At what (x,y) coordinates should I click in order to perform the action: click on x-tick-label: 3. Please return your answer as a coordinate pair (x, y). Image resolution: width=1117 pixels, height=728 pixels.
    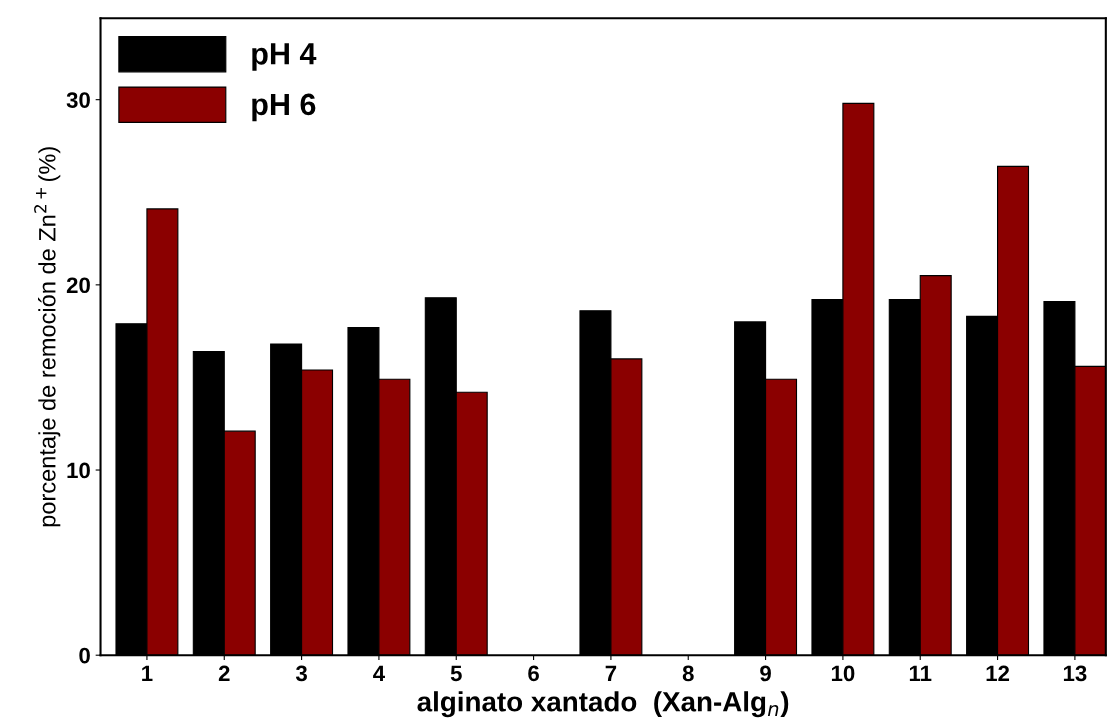
    Looking at the image, I should click on (301, 673).